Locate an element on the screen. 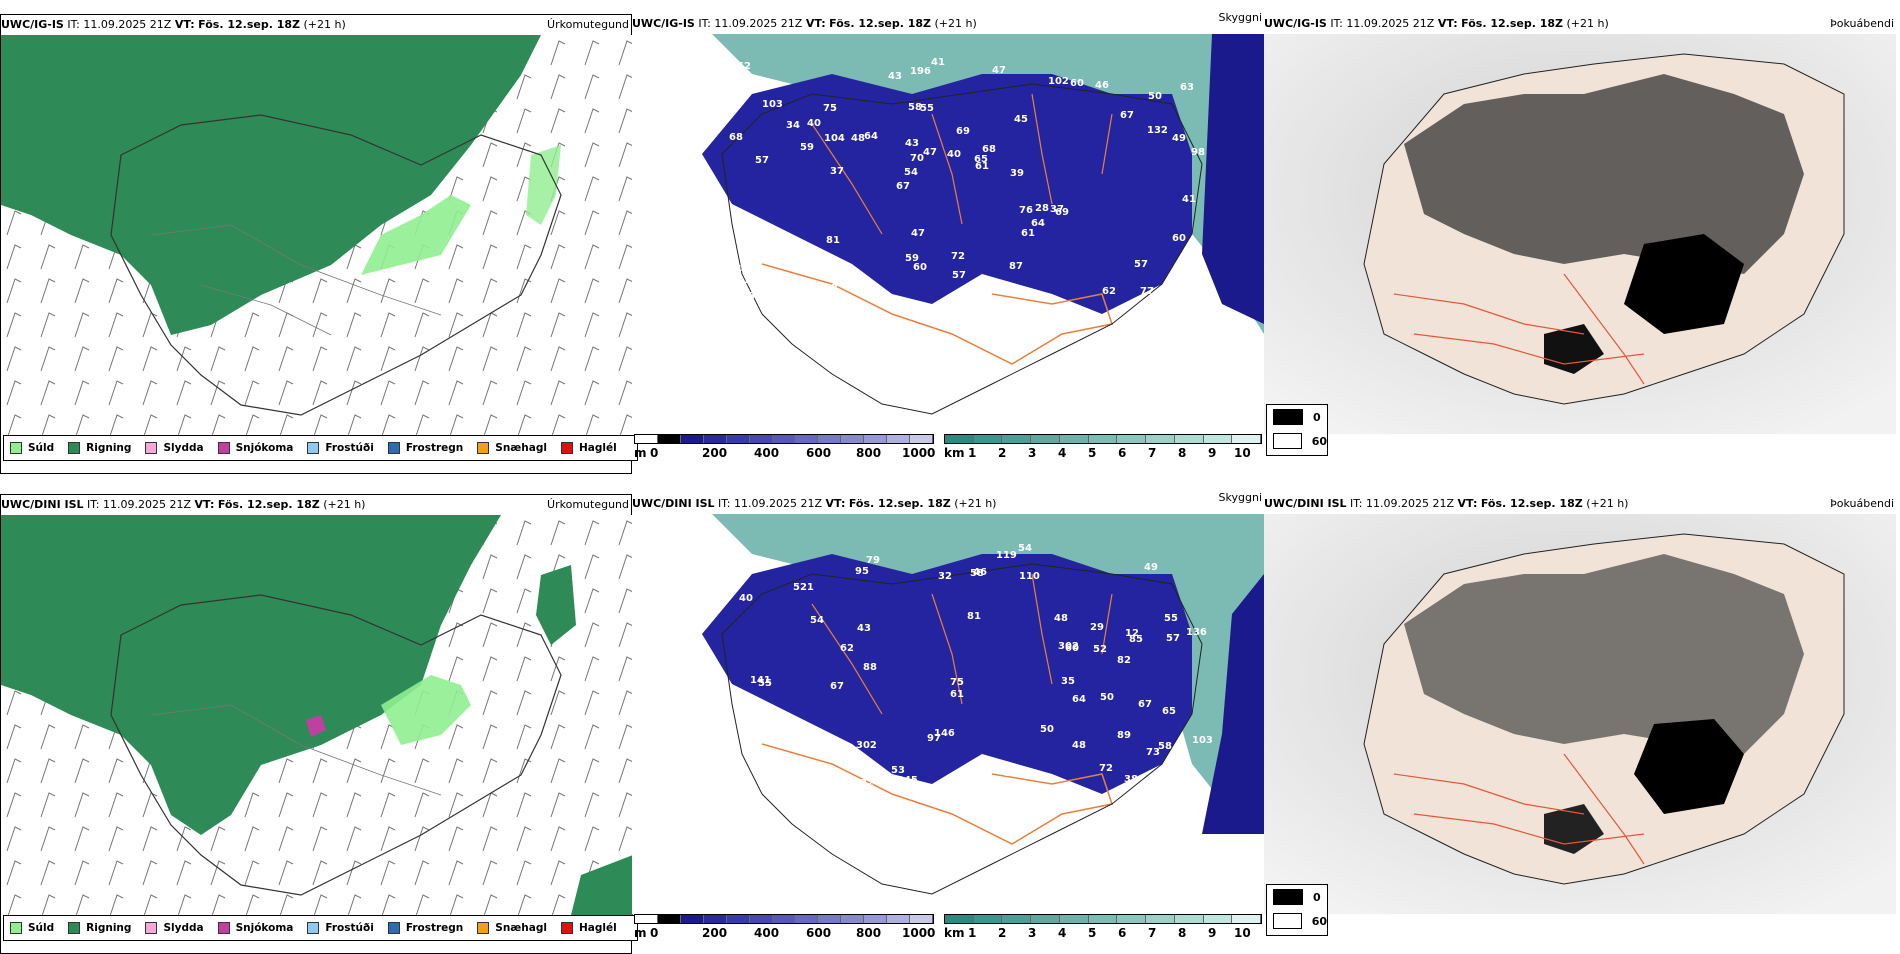 This screenshot has width=1900, height=954. scale-tick: 6 is located at coordinates (1122, 453).